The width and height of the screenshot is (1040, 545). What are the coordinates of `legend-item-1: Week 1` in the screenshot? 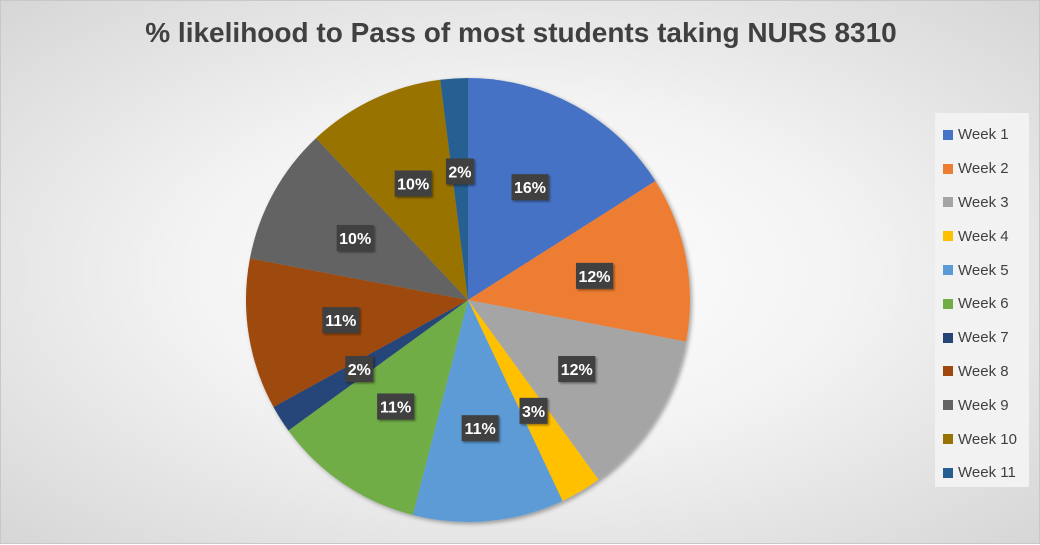 It's located at (982, 135).